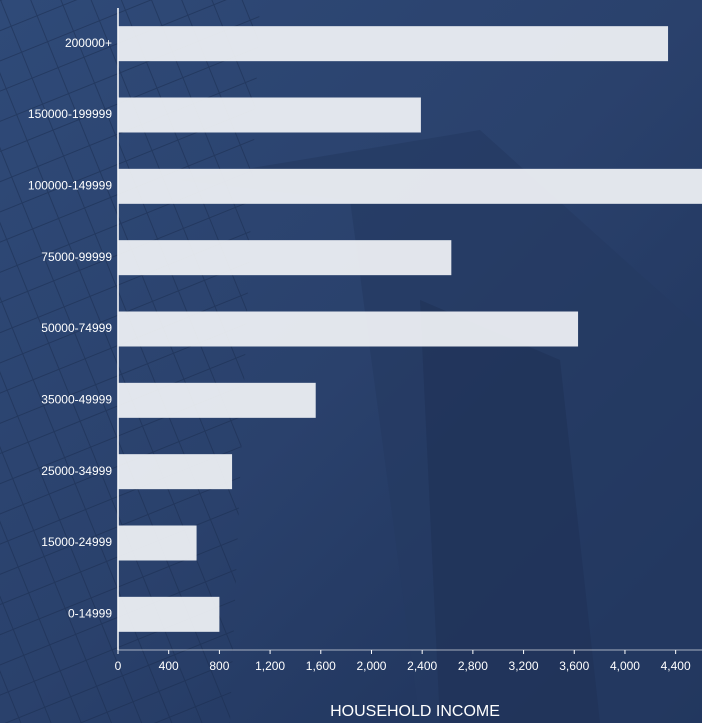  I want to click on y-tick-label: 200000+, so click(88, 43).